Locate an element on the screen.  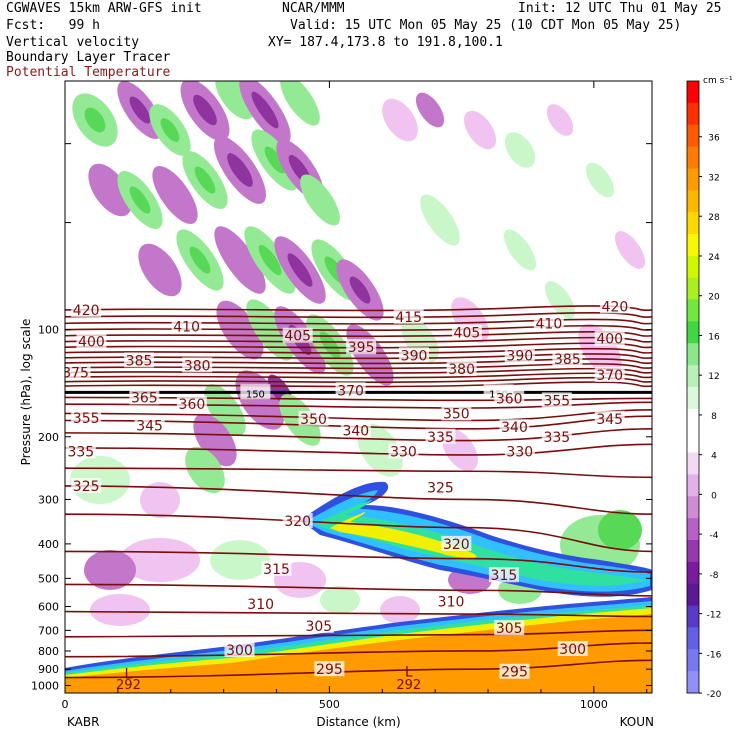
isentrope-label: 405 is located at coordinates (297, 337).